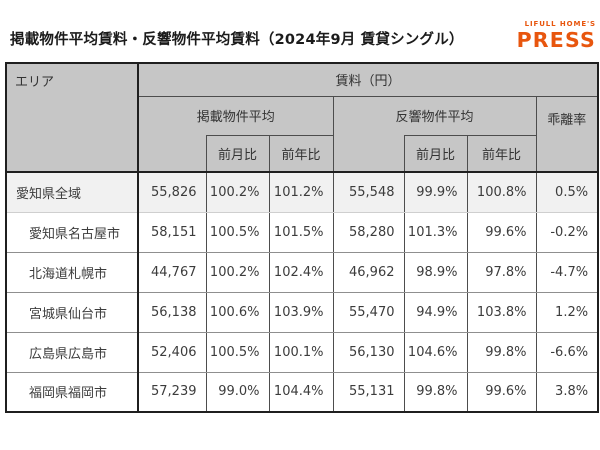 The height and width of the screenshot is (450, 600). I want to click on response-mom-cell: 104.6%, so click(435, 352).